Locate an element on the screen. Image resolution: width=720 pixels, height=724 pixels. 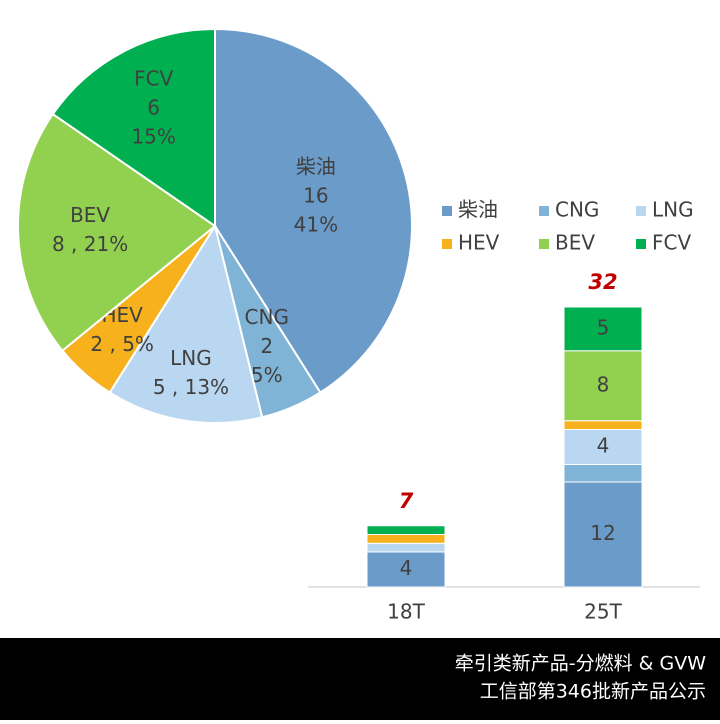
segment-label: 12 is located at coordinates (602, 533).